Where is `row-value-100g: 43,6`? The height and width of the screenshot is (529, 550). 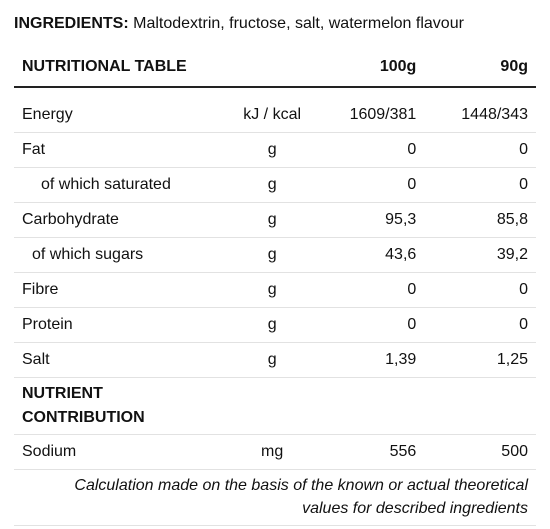 row-value-100g: 43,6 is located at coordinates (372, 255).